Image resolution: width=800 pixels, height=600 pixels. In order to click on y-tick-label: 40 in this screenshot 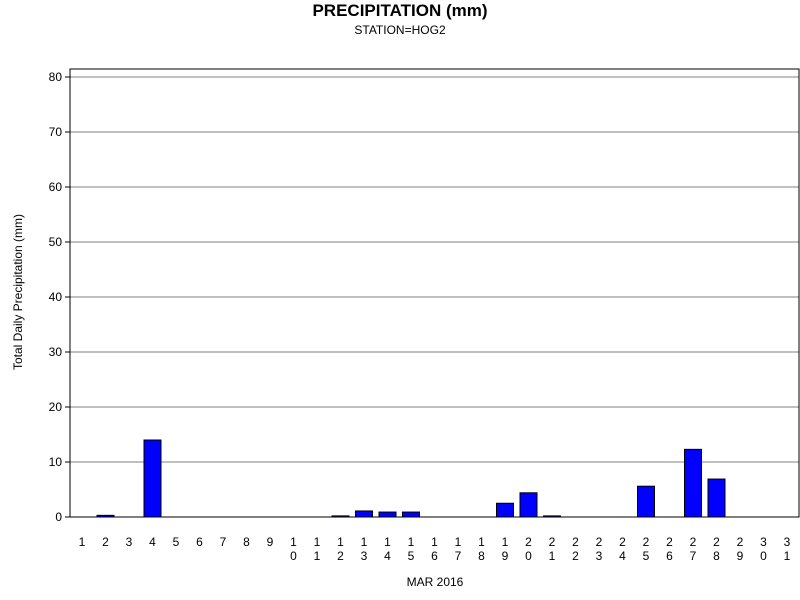, I will do `click(56, 297)`.